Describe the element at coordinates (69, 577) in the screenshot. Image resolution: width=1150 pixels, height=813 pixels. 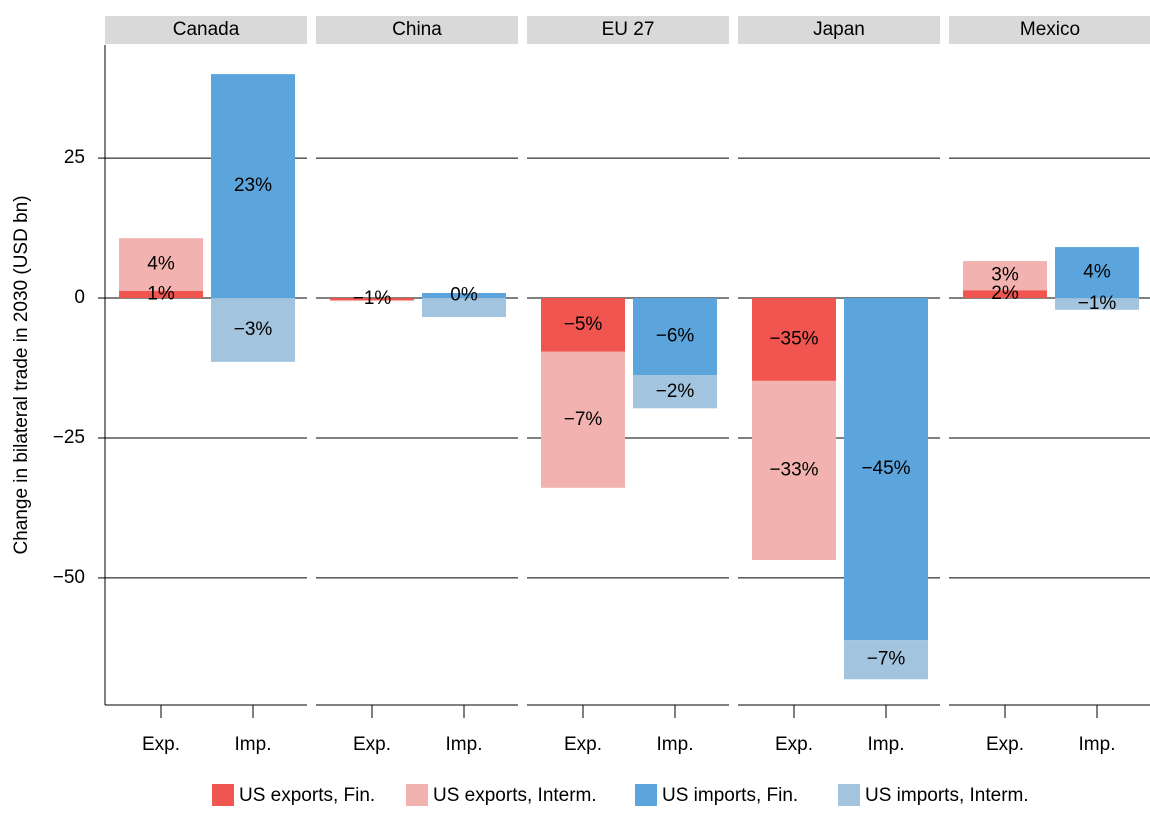
I see `y-tick-label: −50` at that location.